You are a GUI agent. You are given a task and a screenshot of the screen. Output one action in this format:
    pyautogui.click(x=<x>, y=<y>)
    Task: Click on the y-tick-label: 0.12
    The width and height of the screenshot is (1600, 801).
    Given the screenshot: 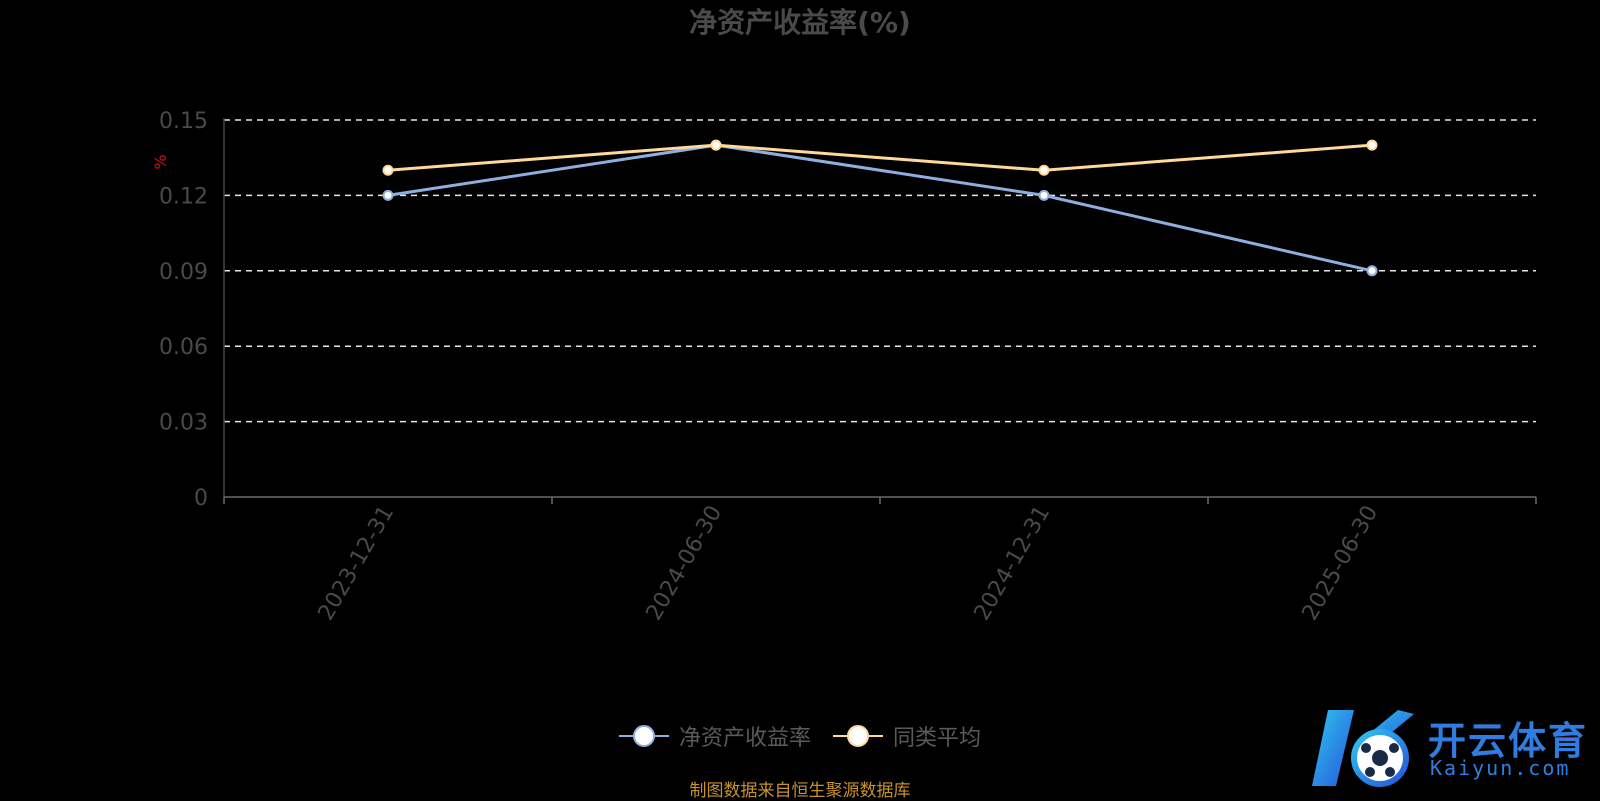 What is the action you would take?
    pyautogui.click(x=183, y=196)
    